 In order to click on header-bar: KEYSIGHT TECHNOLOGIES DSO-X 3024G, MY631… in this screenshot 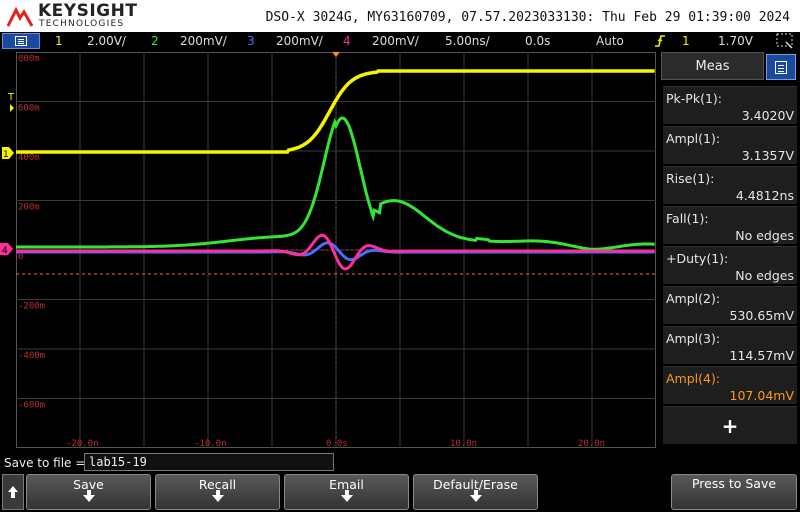, I will do `click(400, 16)`.